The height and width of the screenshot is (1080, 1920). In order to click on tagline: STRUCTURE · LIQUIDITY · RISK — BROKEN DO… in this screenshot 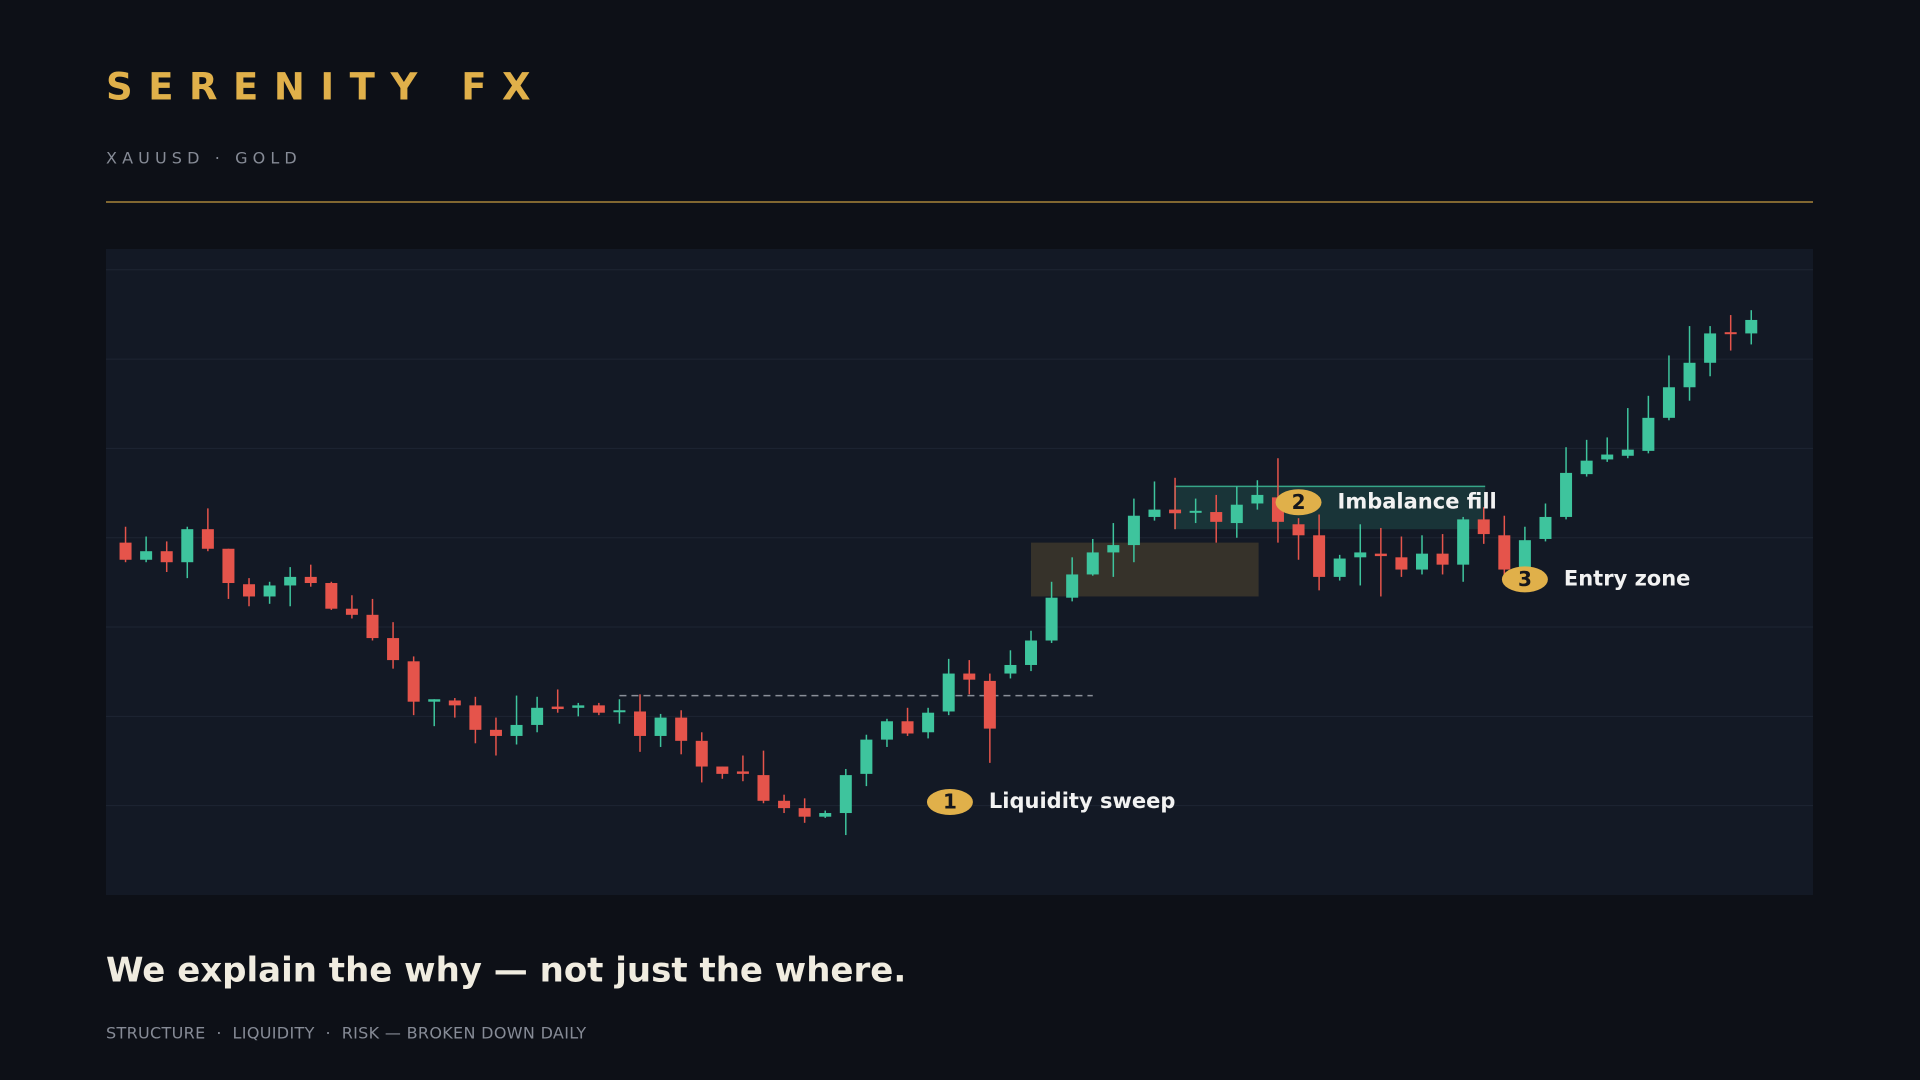, I will do `click(346, 1033)`.